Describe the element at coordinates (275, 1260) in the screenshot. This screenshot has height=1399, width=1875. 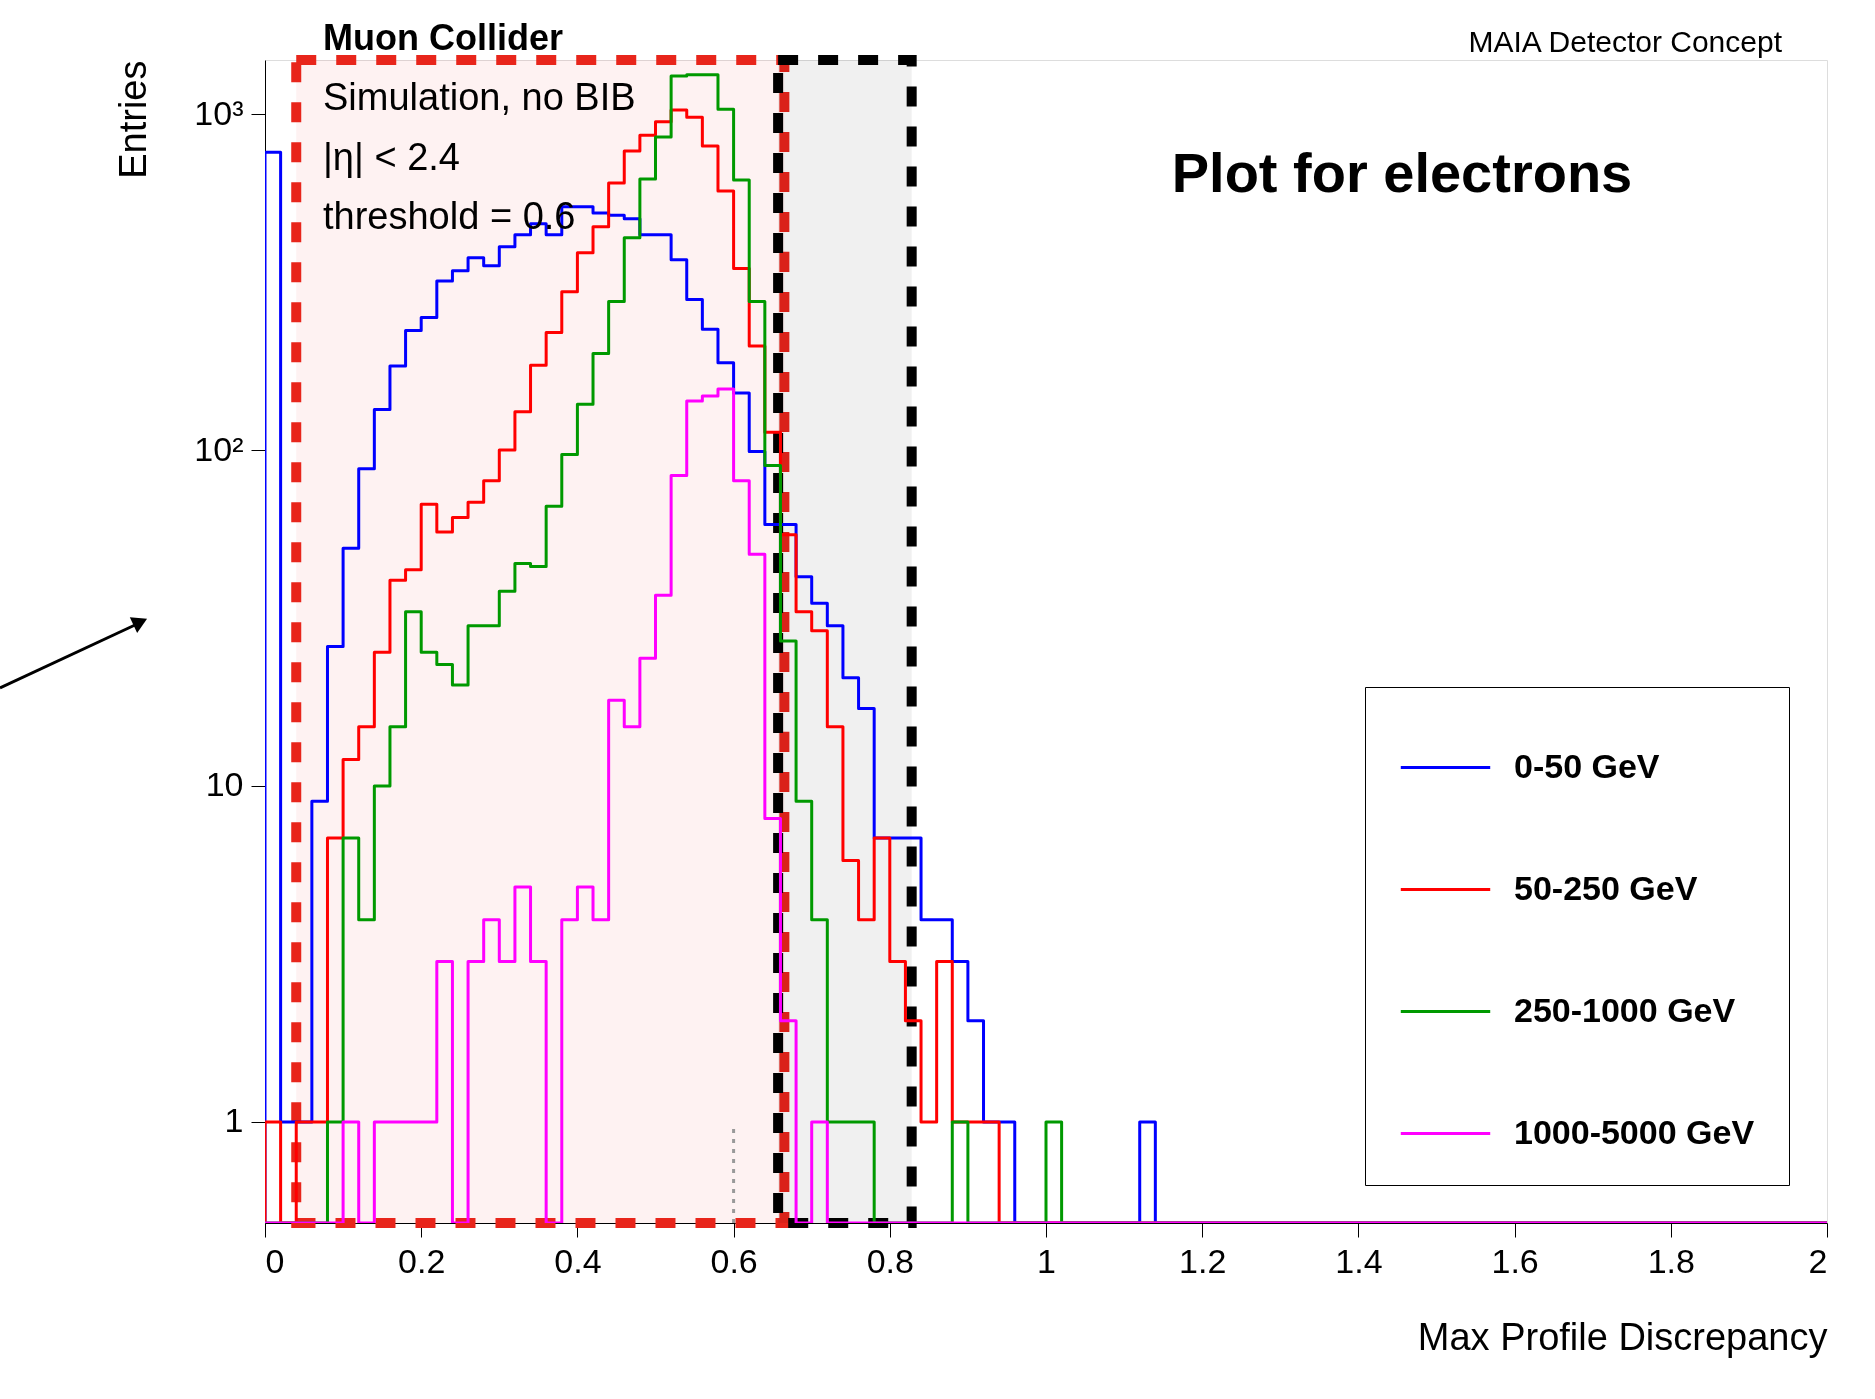
I see `x-tick-label: 0` at that location.